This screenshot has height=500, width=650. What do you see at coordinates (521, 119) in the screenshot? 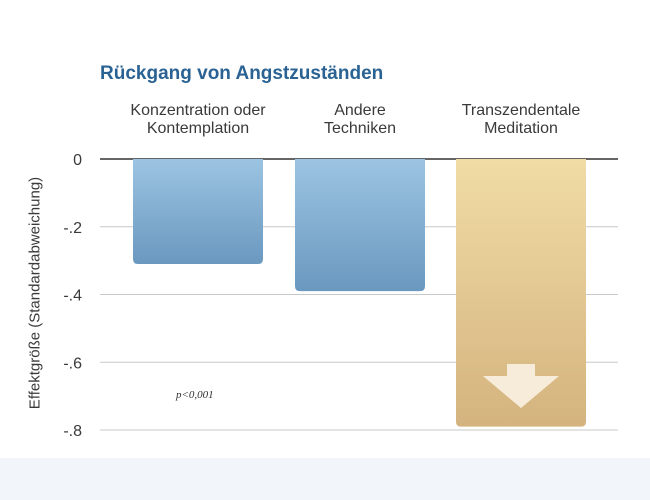
I see `category-label-transzendentale-meditation: Transzendentale Meditation` at bounding box center [521, 119].